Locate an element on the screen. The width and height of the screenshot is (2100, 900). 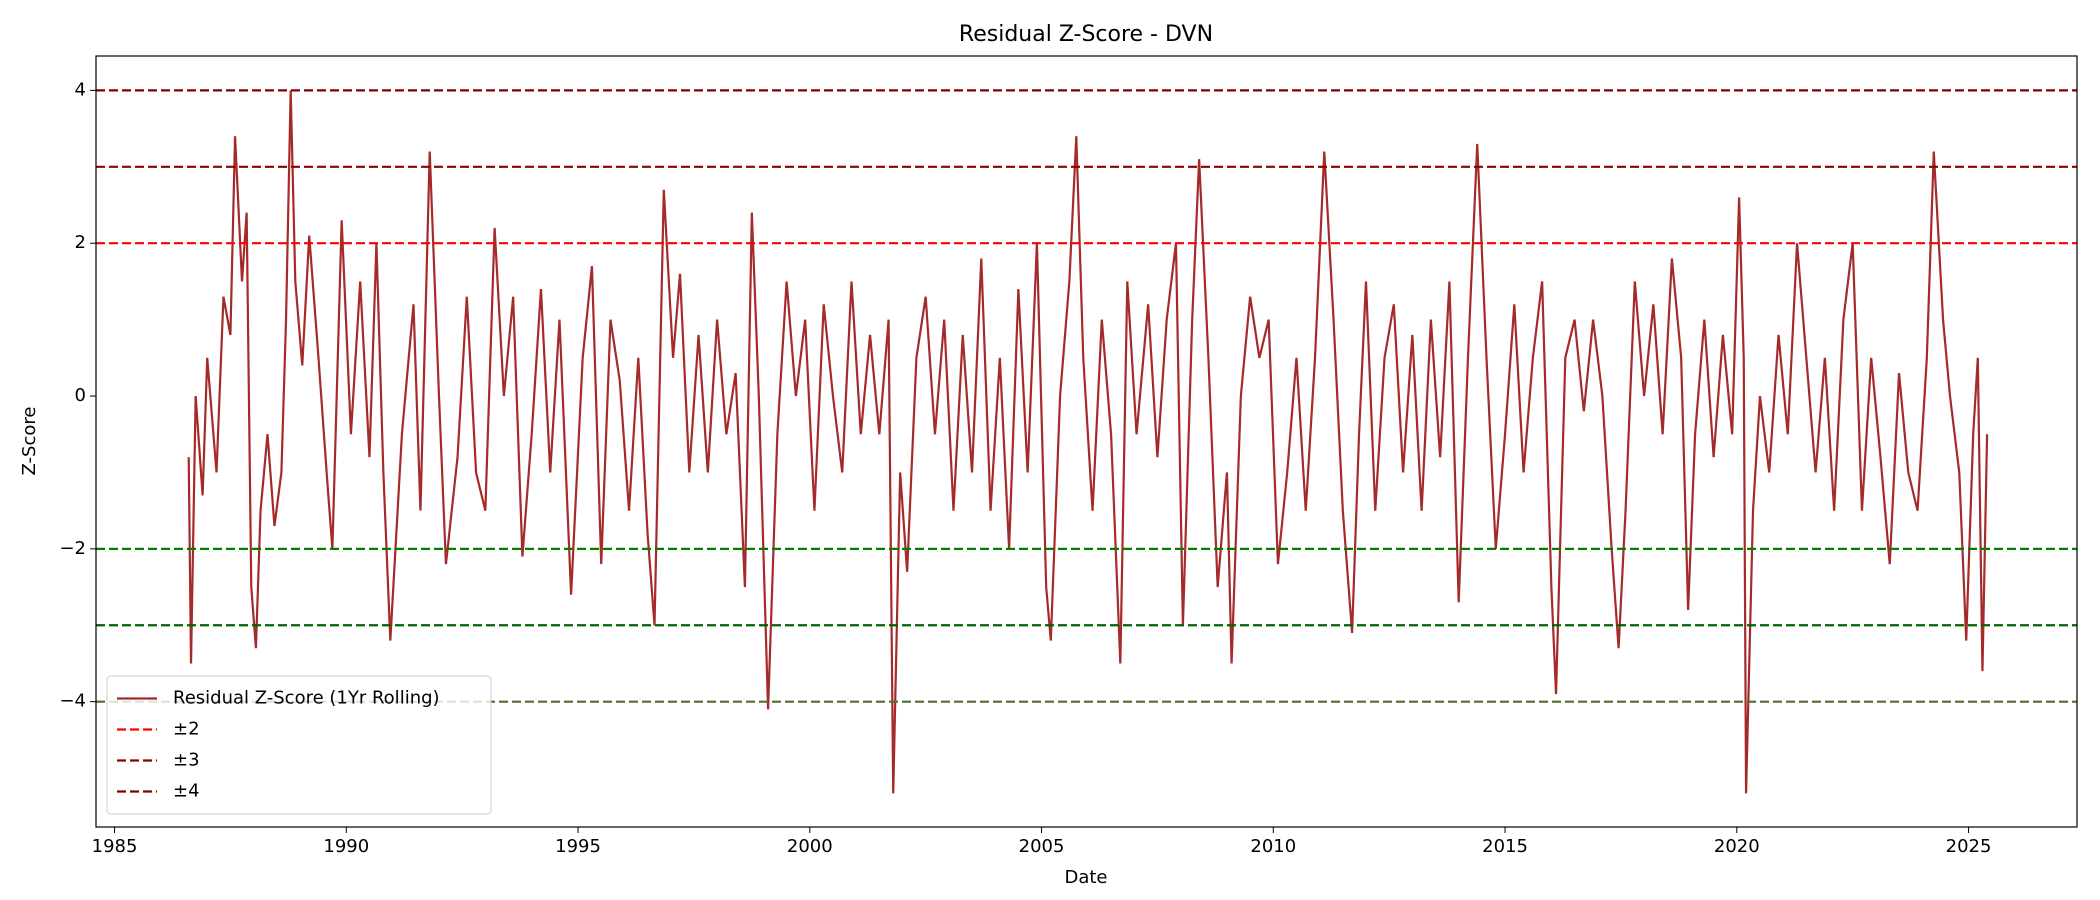
y-tick-label: 2 is located at coordinates (80, 242).